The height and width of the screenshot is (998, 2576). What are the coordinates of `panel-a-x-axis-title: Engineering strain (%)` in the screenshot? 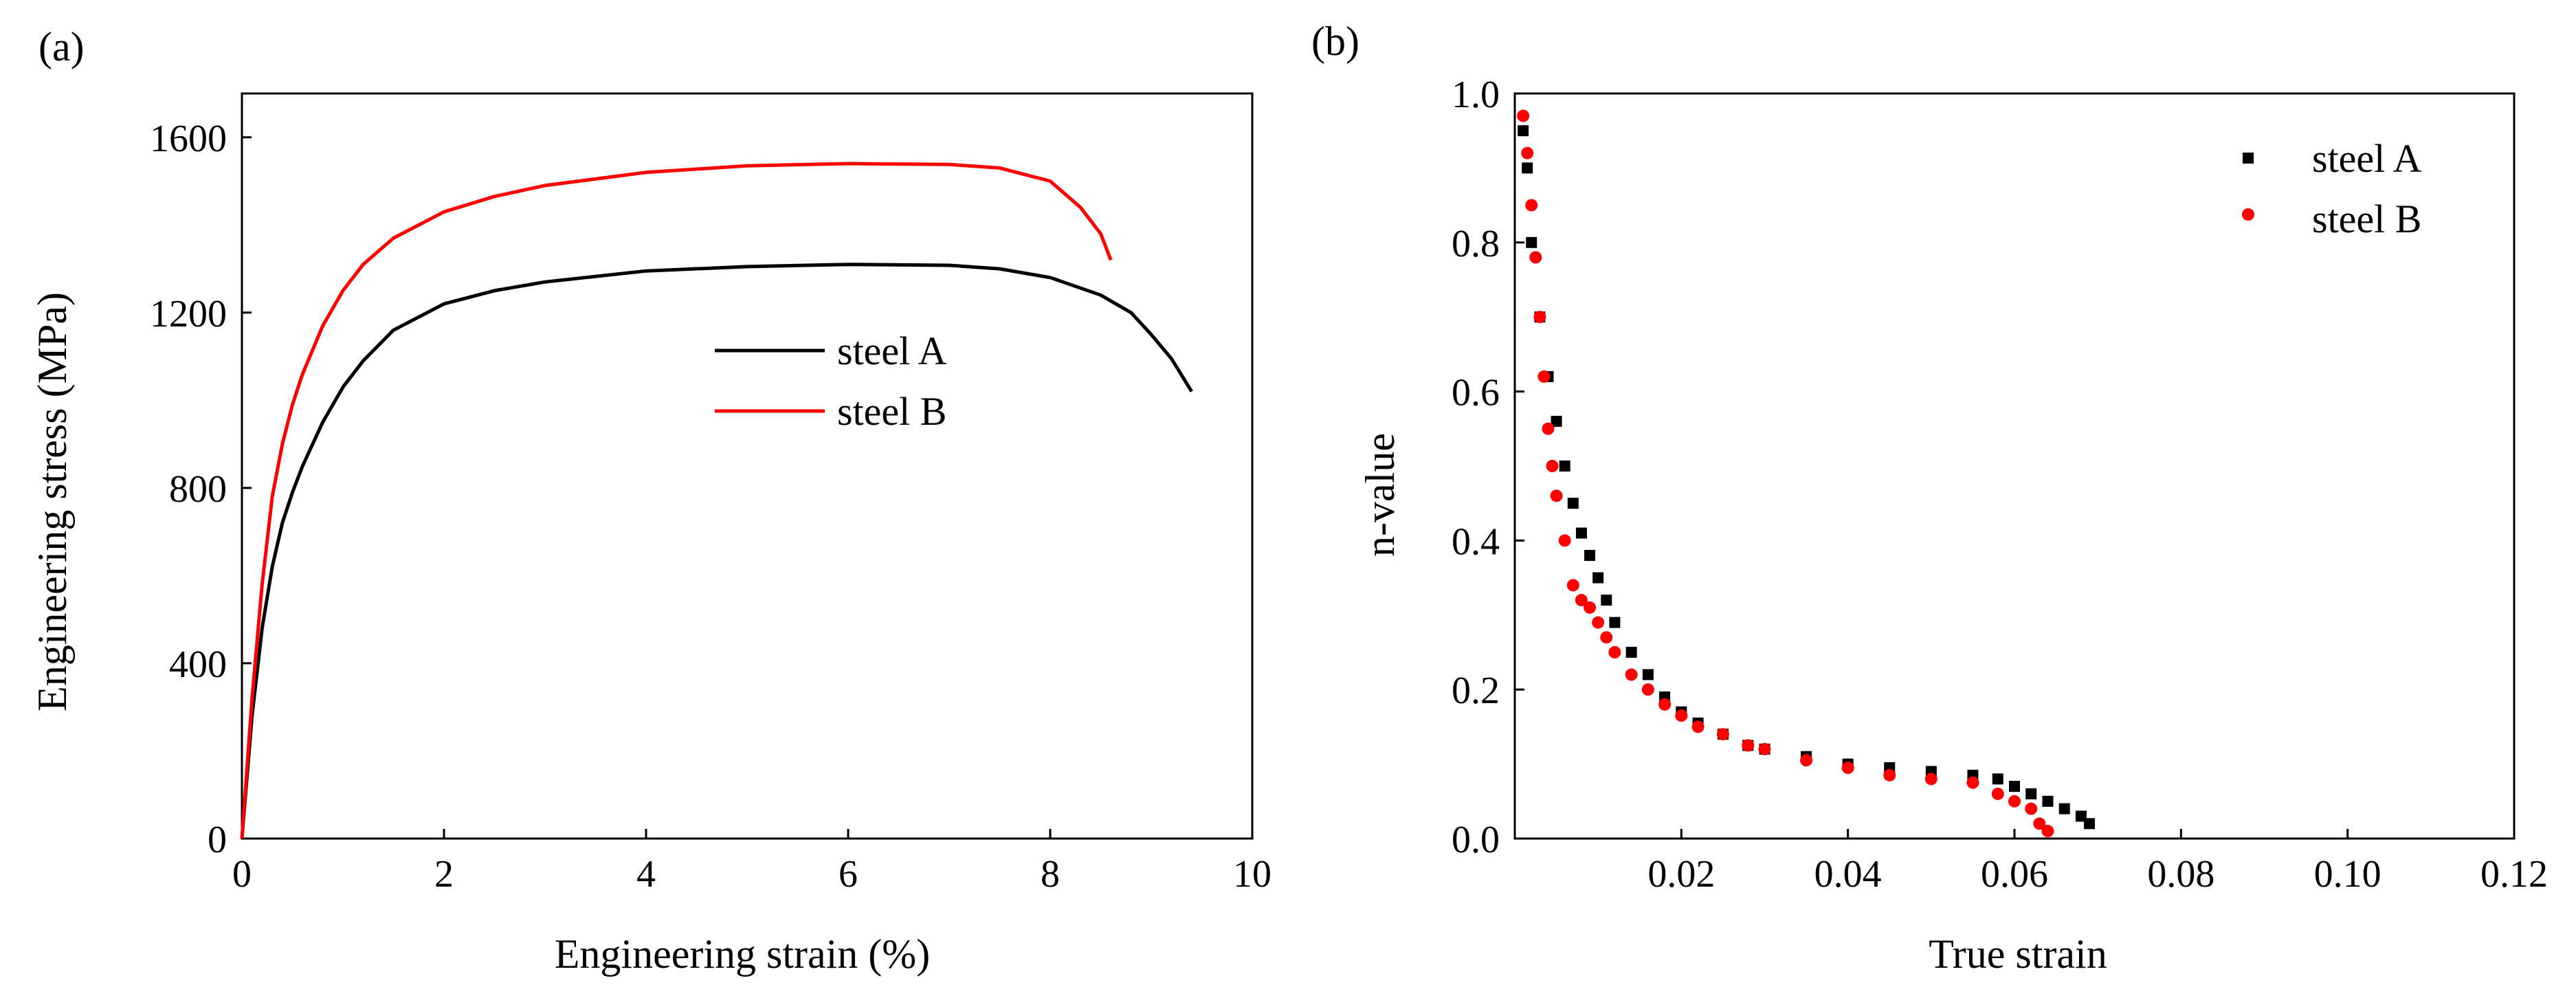 It's located at (742, 954).